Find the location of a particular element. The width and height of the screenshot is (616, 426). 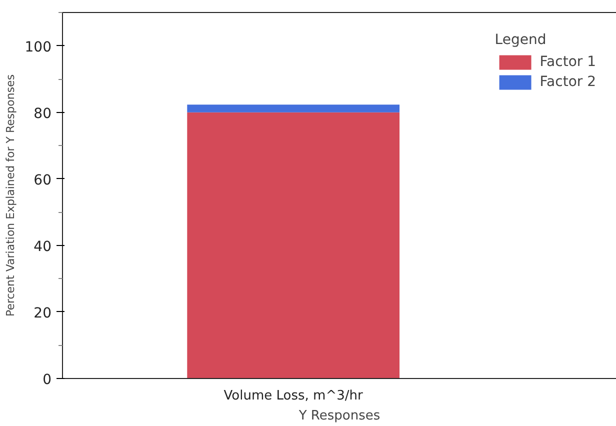

x-tick-label: Volume Loss, m^3/hr is located at coordinates (294, 396).